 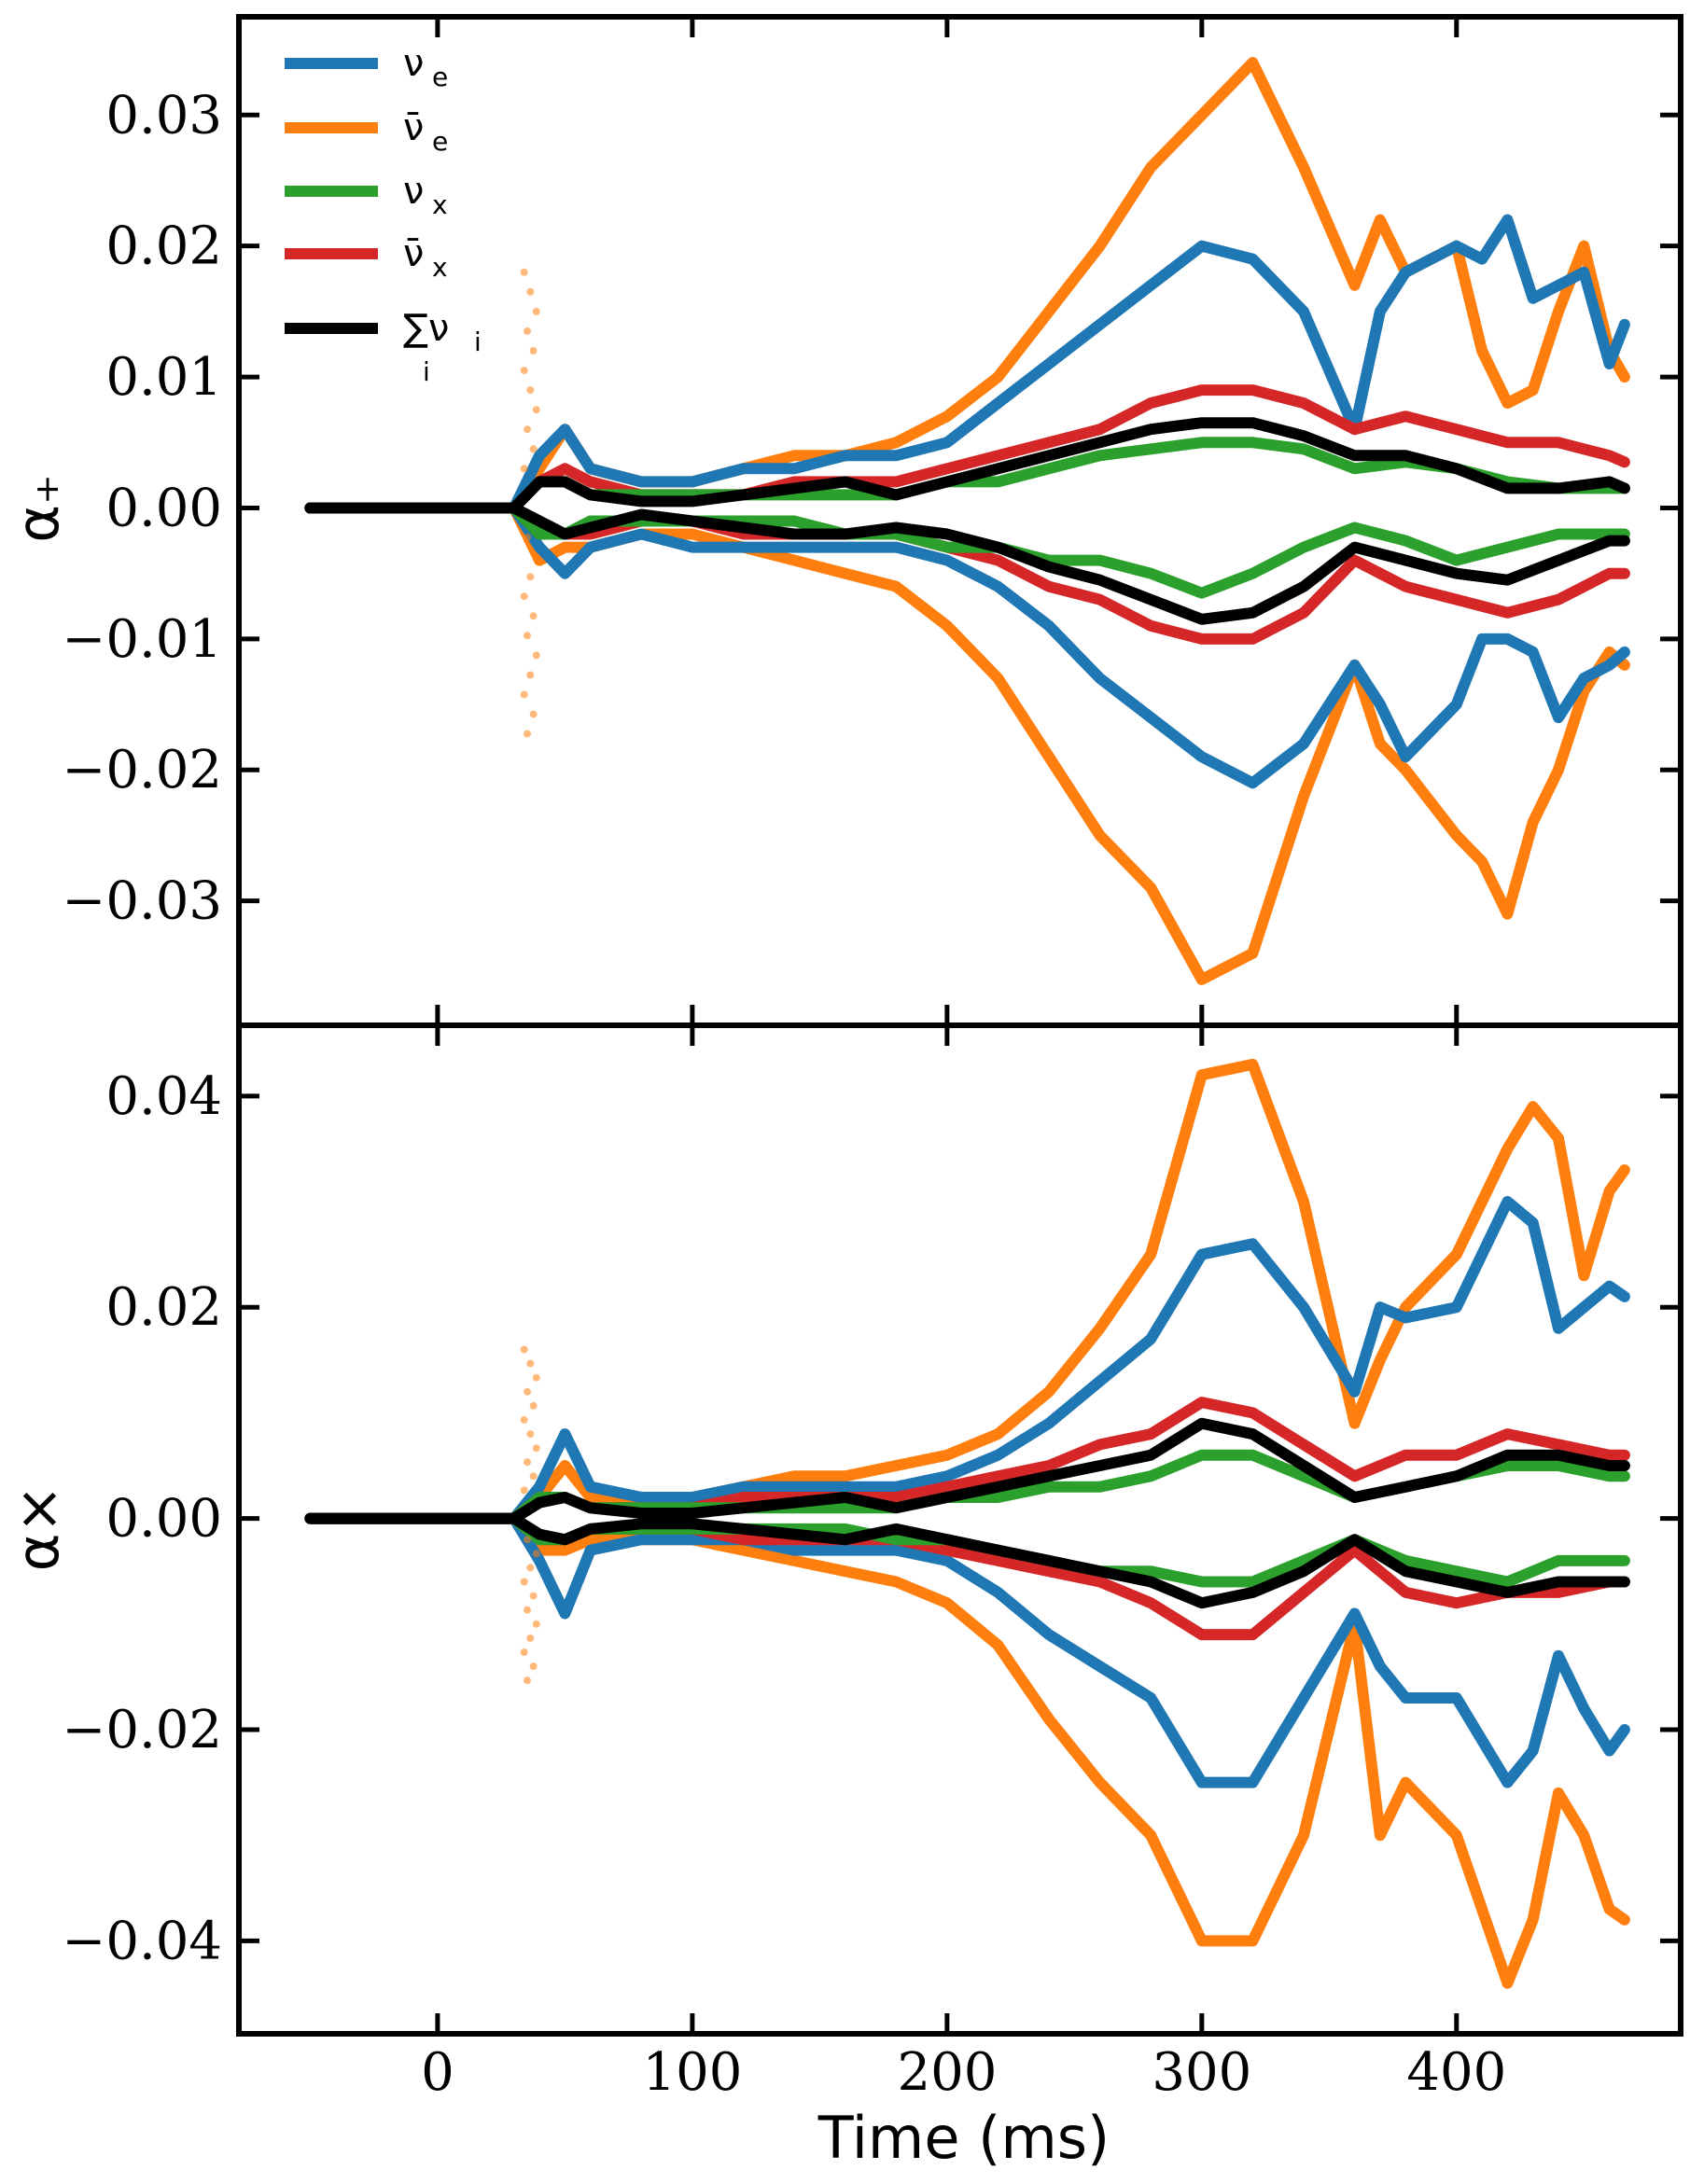 I want to click on series-line-sum-upper, so click(x=967, y=1470).